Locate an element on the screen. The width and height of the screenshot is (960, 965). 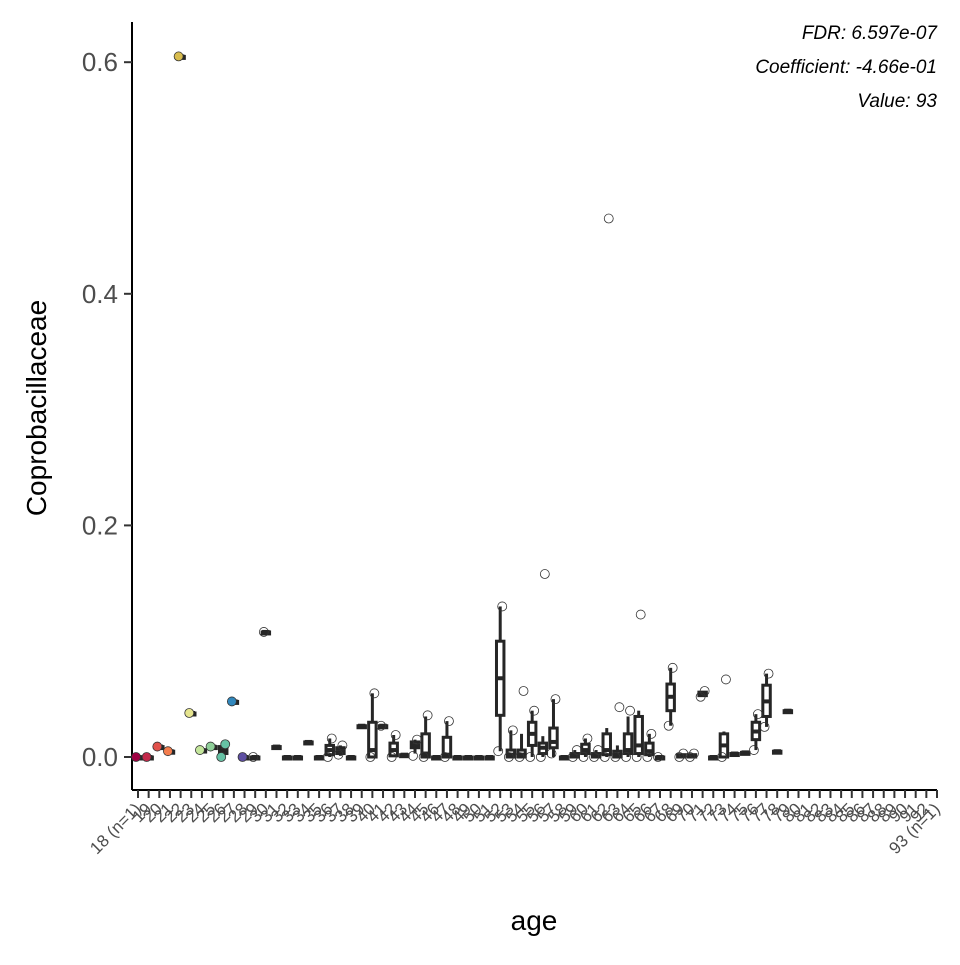
y-axis-title: Coprobacillaceae is located at coordinates (36, 408).